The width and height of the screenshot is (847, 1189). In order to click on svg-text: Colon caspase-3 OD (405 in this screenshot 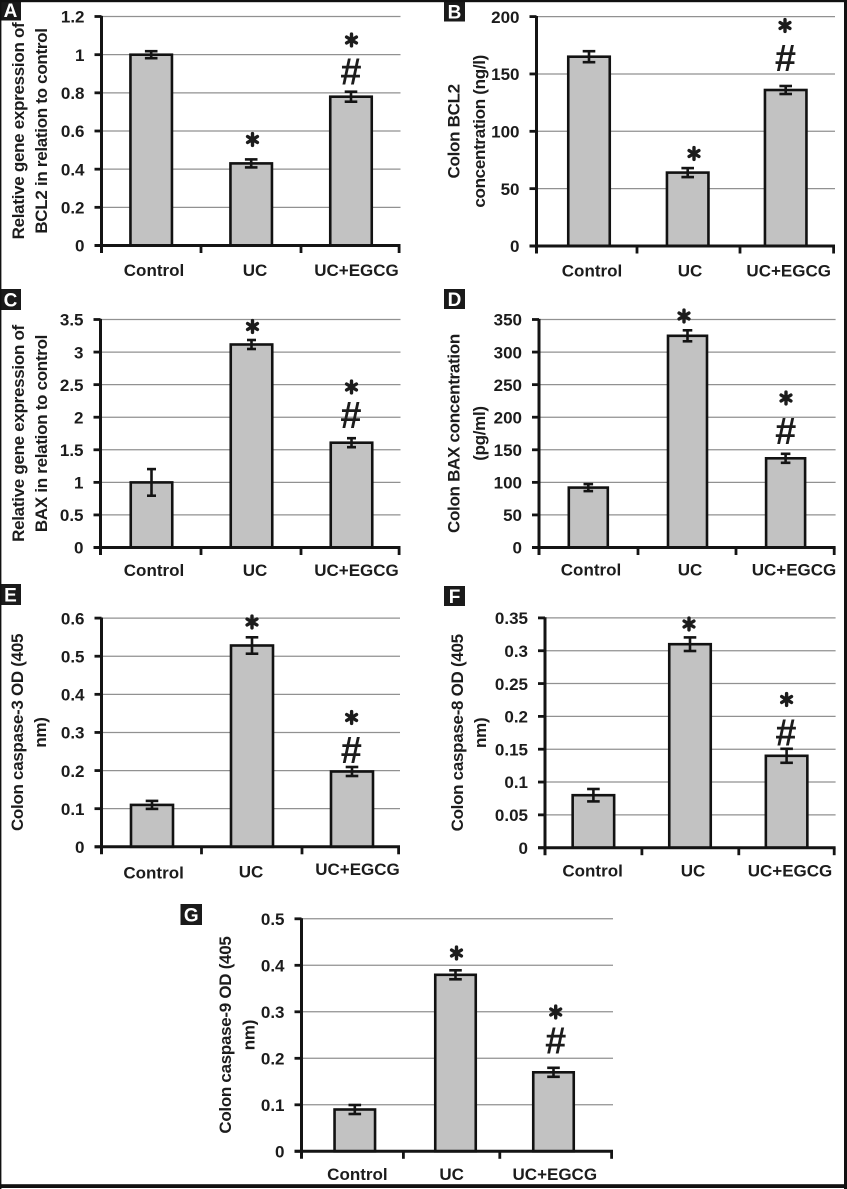, I will do `click(17, 732)`.